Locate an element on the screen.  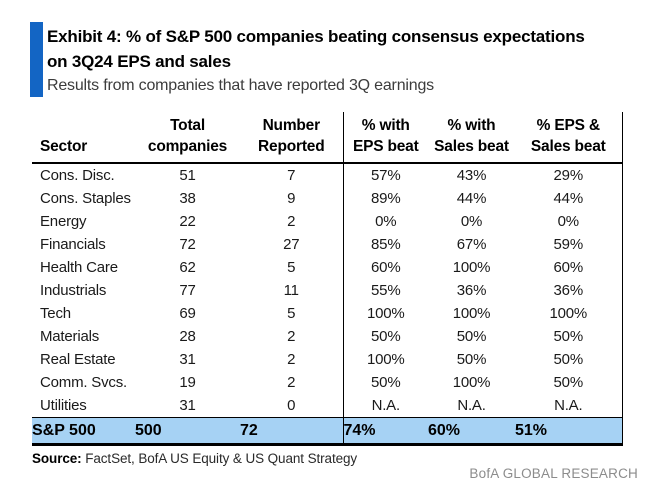
sector-cell: Industrials is located at coordinates (73, 290).